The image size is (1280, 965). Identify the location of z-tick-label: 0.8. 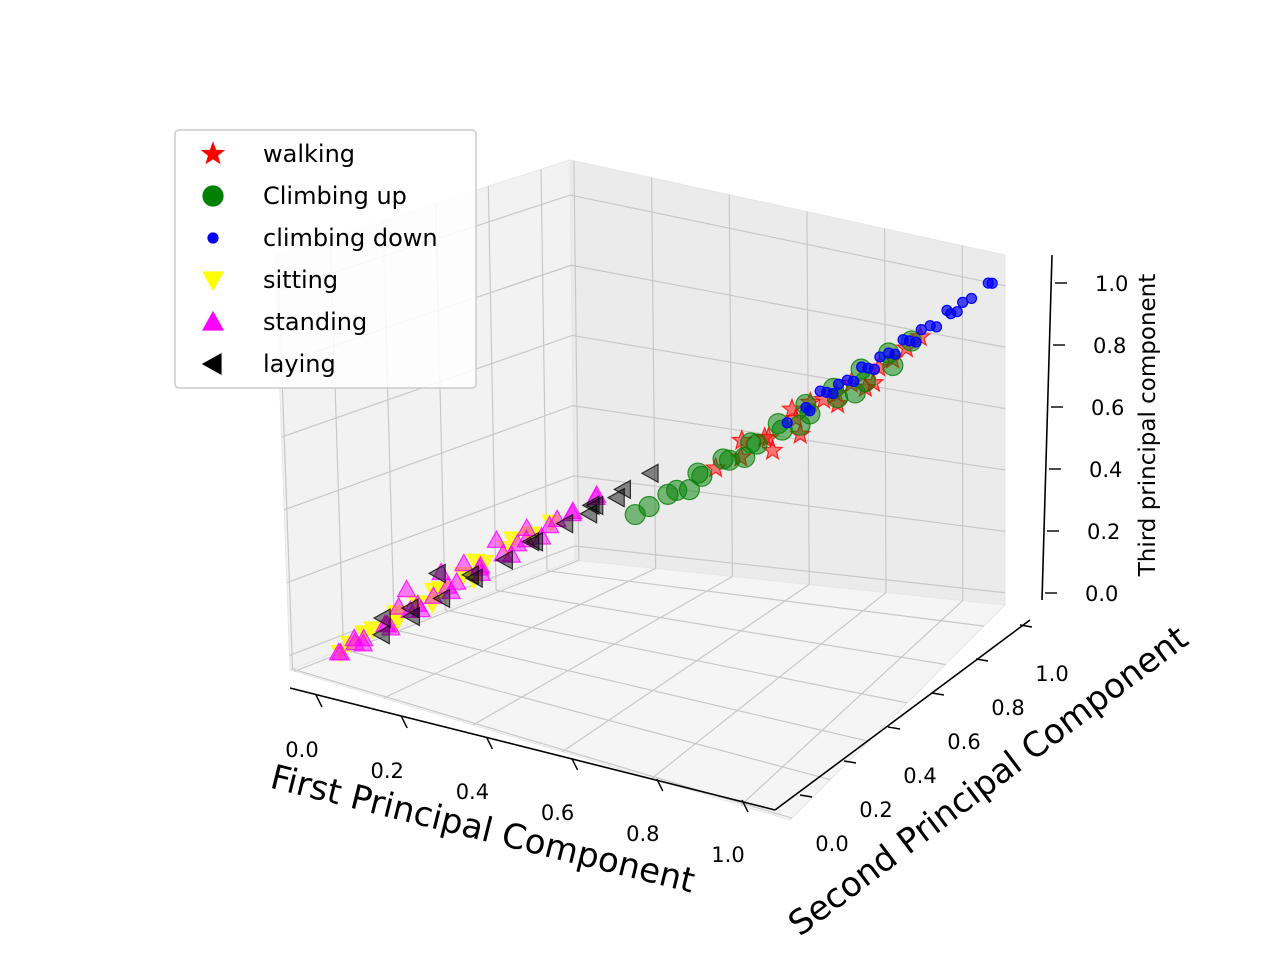
(1109, 346).